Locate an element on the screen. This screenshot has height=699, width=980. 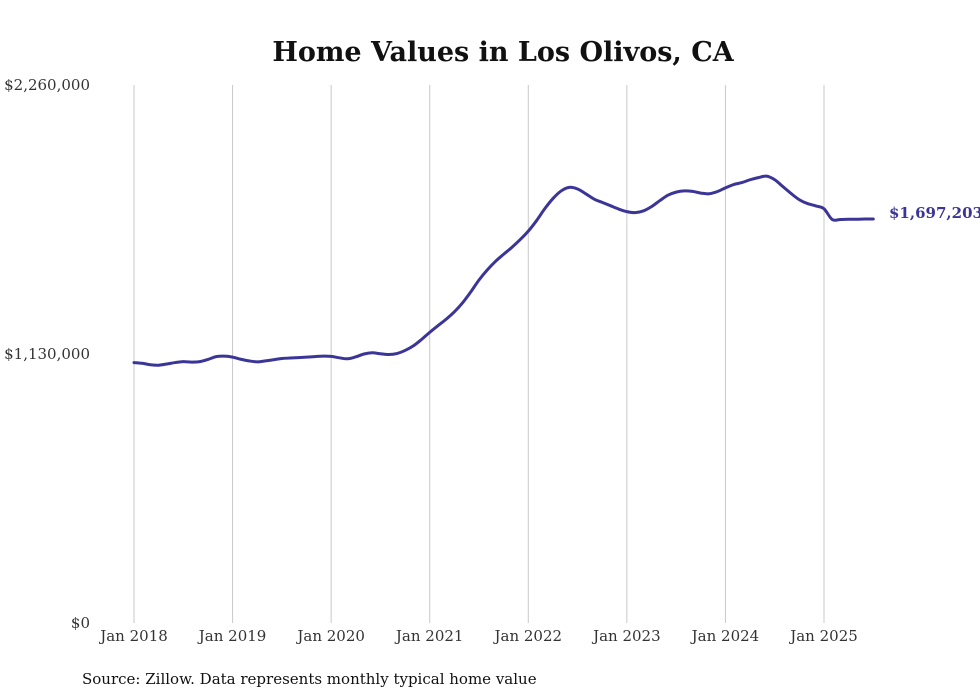
x-tick-label: Jan 2018 is located at coordinates (133, 636).